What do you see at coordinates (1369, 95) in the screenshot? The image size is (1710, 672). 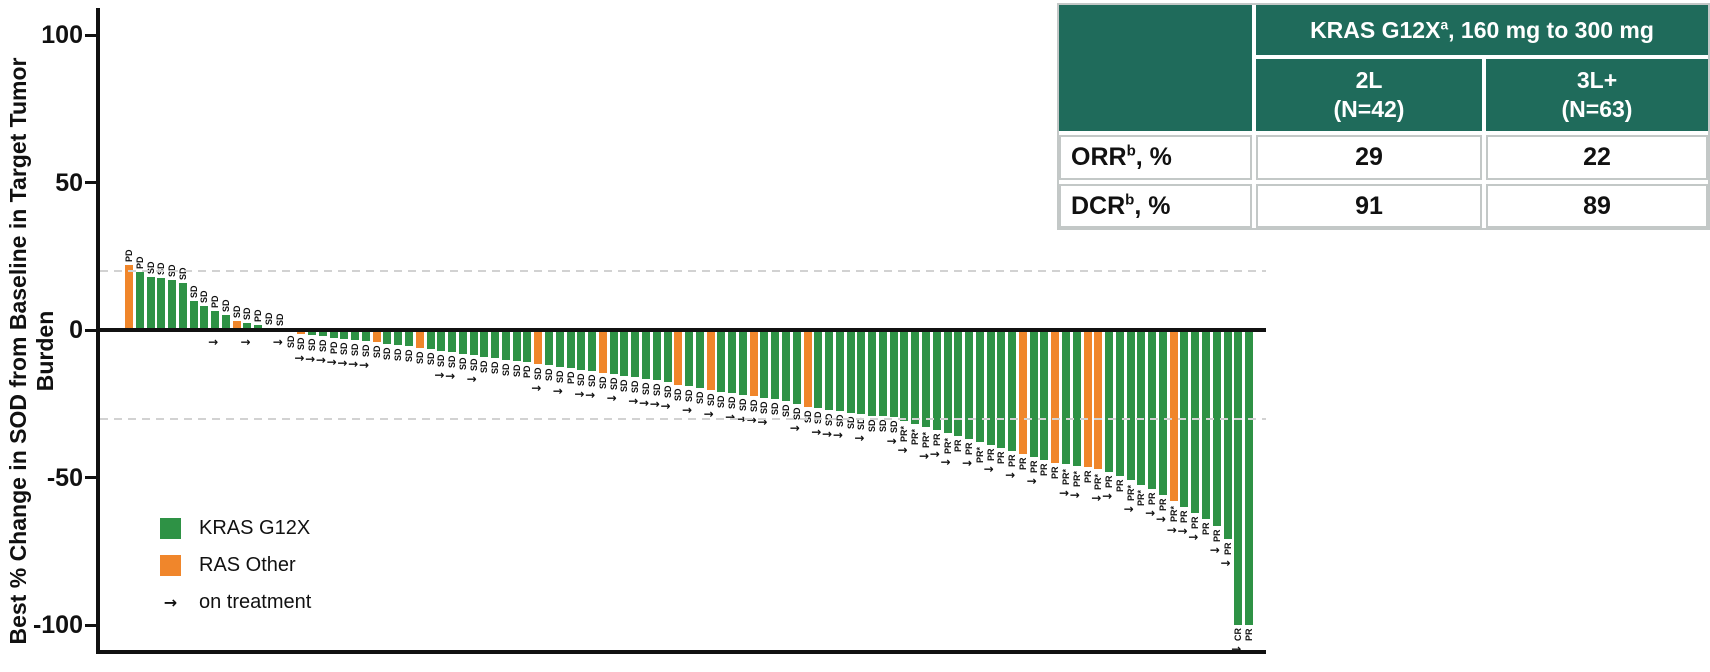 I see `table-col-header-2l: 2L (N=42)` at bounding box center [1369, 95].